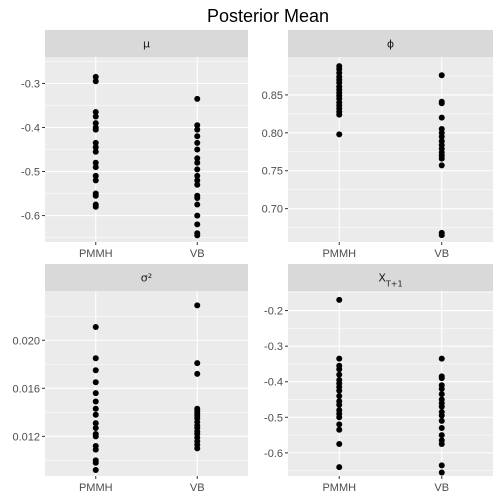 This screenshot has width=500, height=500. I want to click on y-tick-label: 0.80, so click(272, 134).